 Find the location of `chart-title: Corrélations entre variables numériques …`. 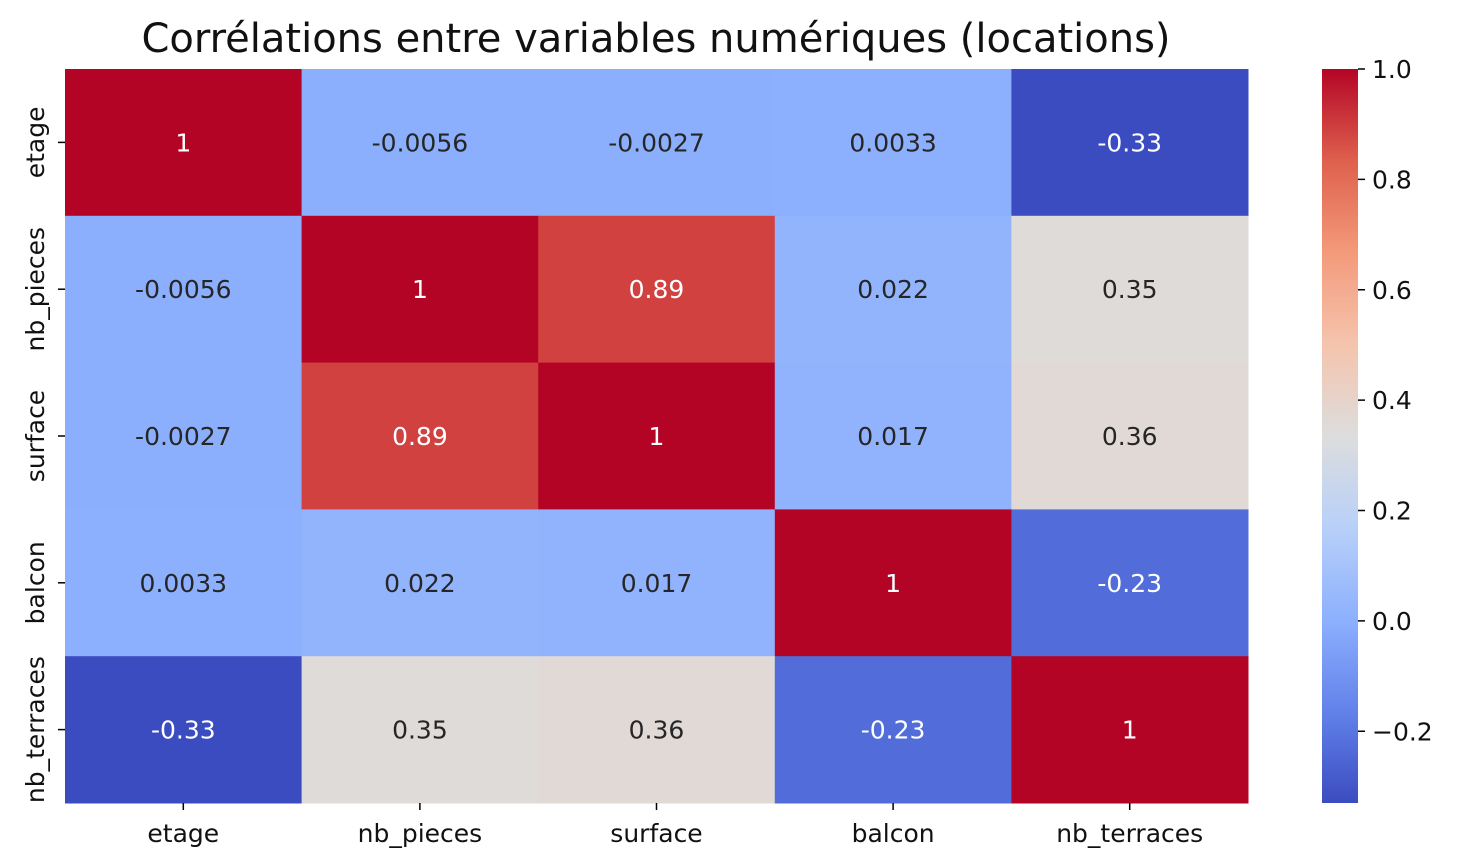

chart-title: Corrélations entre variables numériques … is located at coordinates (655, 39).